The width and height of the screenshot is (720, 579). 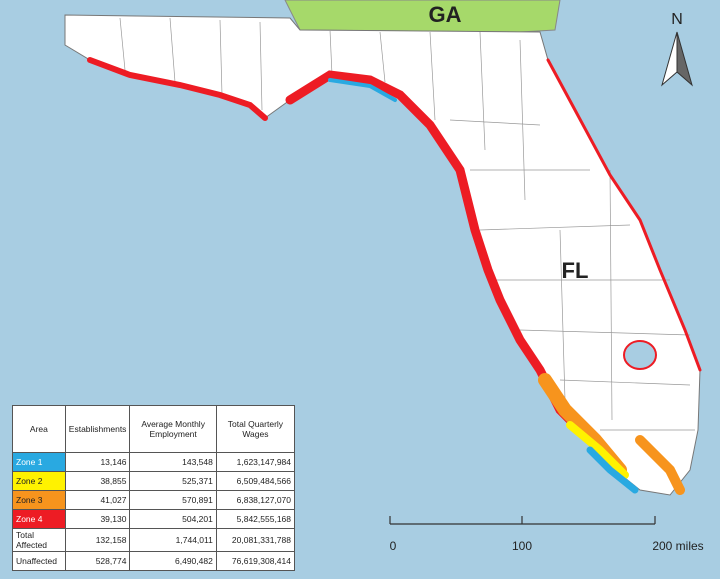 I want to click on value-cell: 570,891, so click(x=173, y=500).